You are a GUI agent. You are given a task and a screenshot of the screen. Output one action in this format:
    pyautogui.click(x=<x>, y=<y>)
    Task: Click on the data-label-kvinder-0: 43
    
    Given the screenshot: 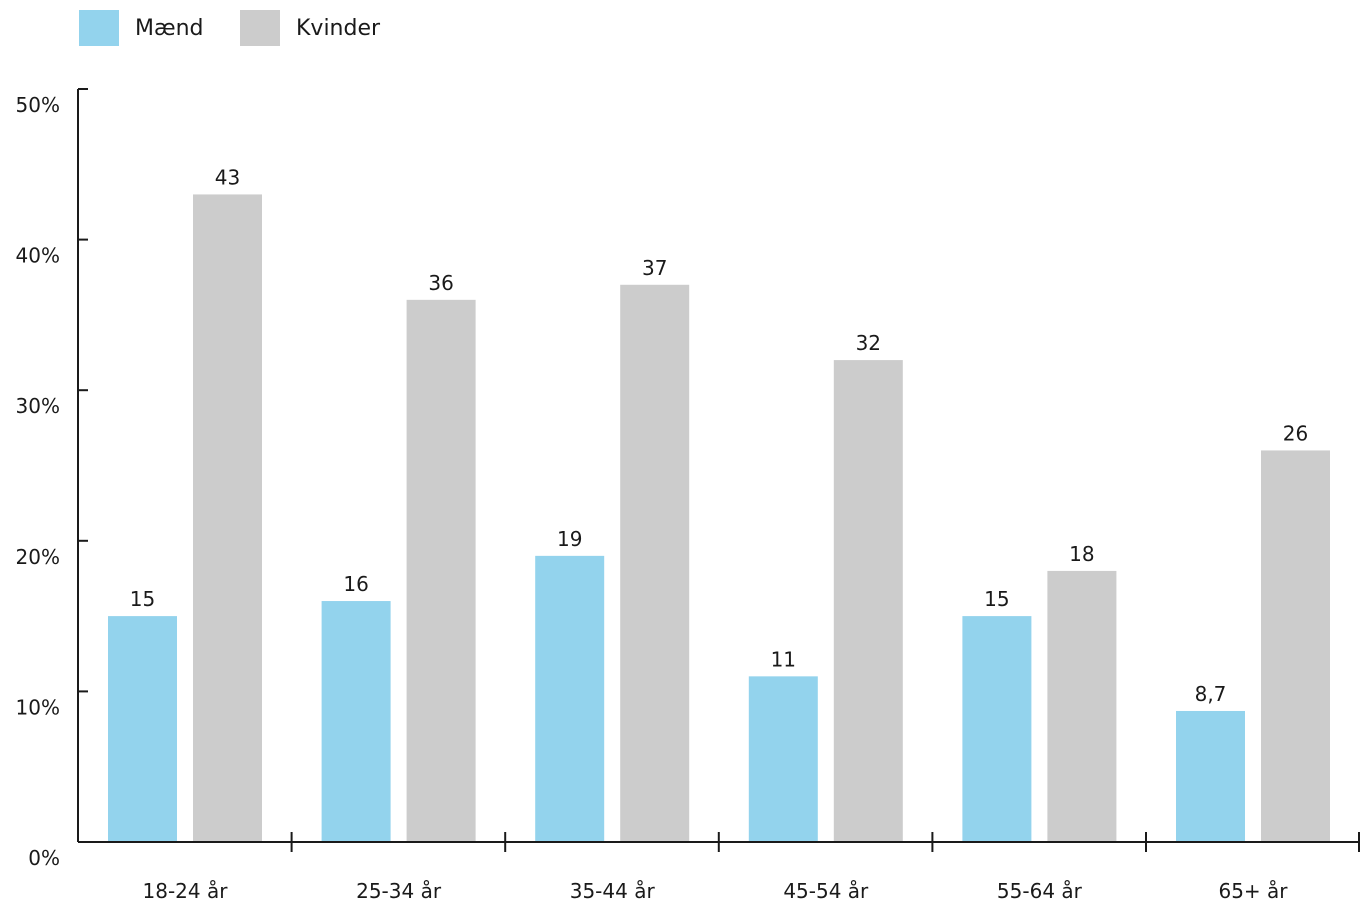 What is the action you would take?
    pyautogui.click(x=227, y=177)
    